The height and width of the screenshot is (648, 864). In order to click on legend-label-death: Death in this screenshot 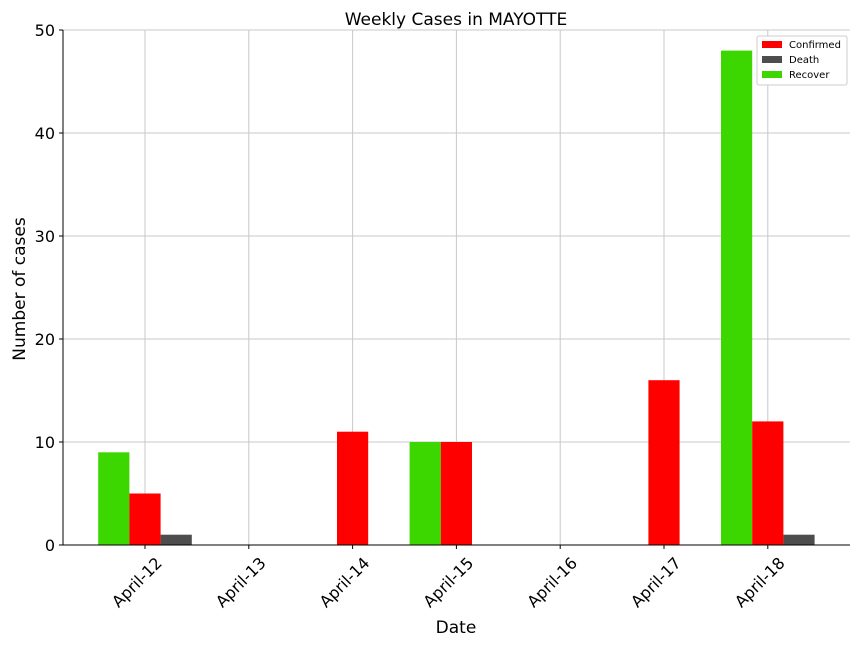, I will do `click(804, 60)`.